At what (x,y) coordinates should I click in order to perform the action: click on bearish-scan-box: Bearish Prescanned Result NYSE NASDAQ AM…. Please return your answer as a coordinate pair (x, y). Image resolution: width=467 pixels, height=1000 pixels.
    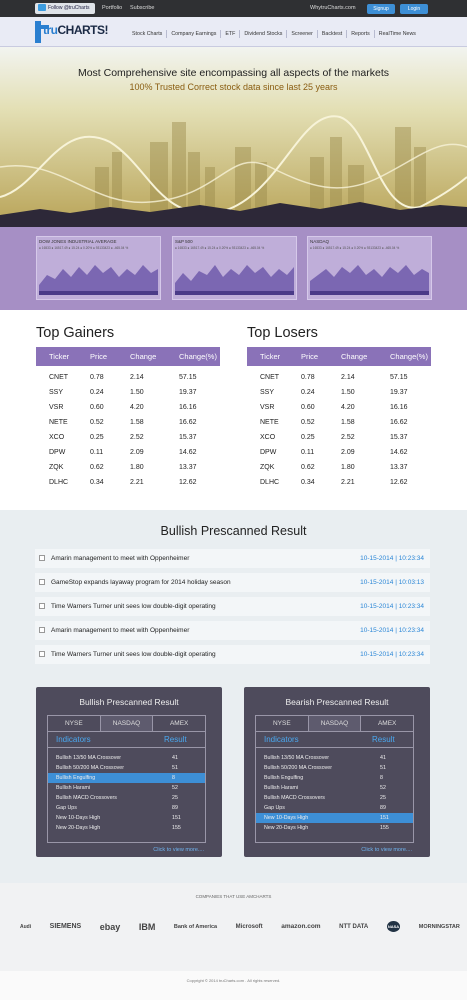
    Looking at the image, I should click on (337, 772).